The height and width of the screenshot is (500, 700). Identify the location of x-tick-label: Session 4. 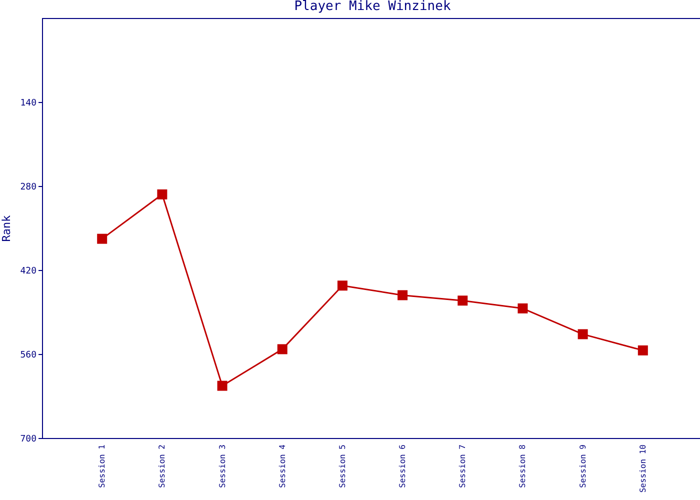
(282, 466).